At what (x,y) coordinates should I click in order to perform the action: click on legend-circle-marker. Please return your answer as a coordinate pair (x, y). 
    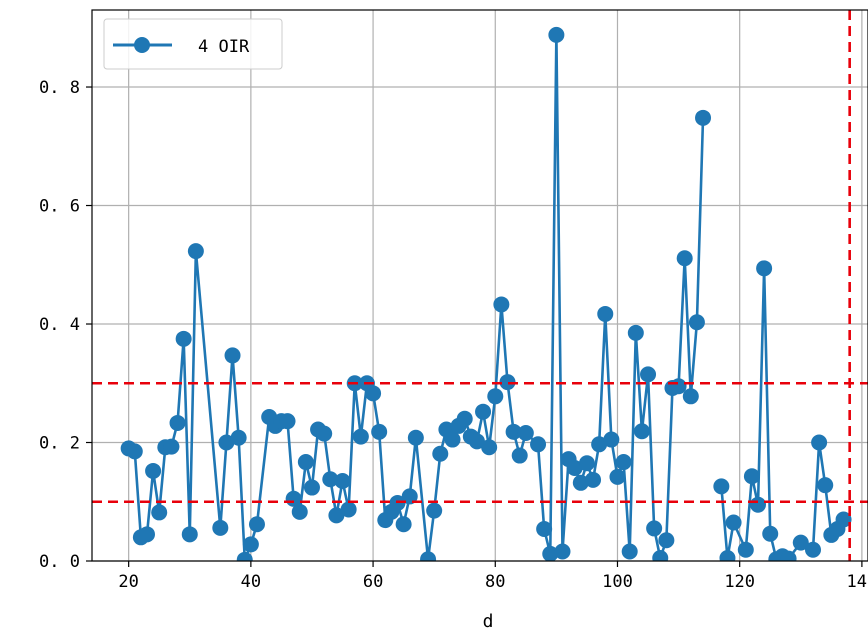
    Looking at the image, I should click on (142, 45).